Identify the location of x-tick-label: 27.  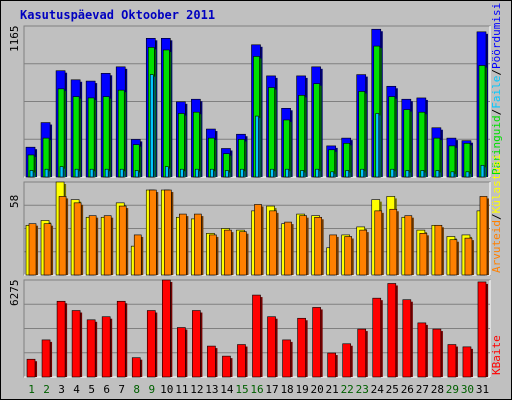
(422, 389).